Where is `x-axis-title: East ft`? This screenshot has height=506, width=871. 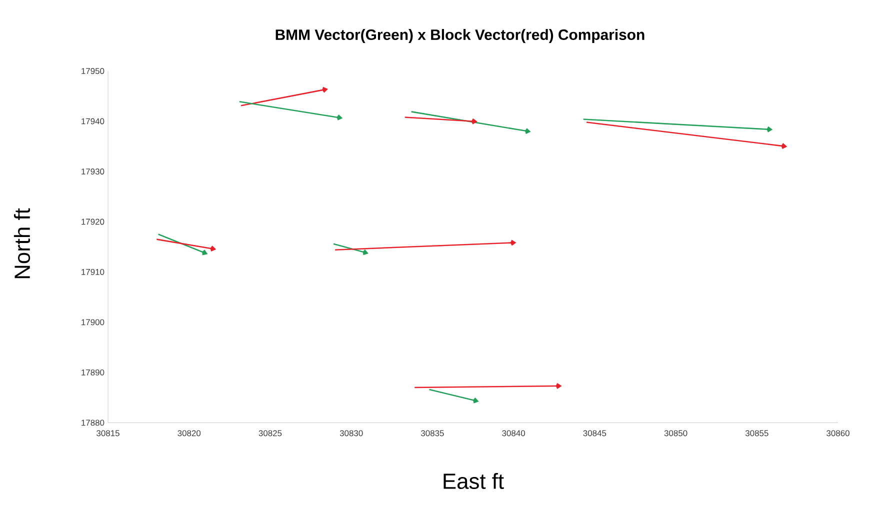 x-axis-title: East ft is located at coordinates (474, 481).